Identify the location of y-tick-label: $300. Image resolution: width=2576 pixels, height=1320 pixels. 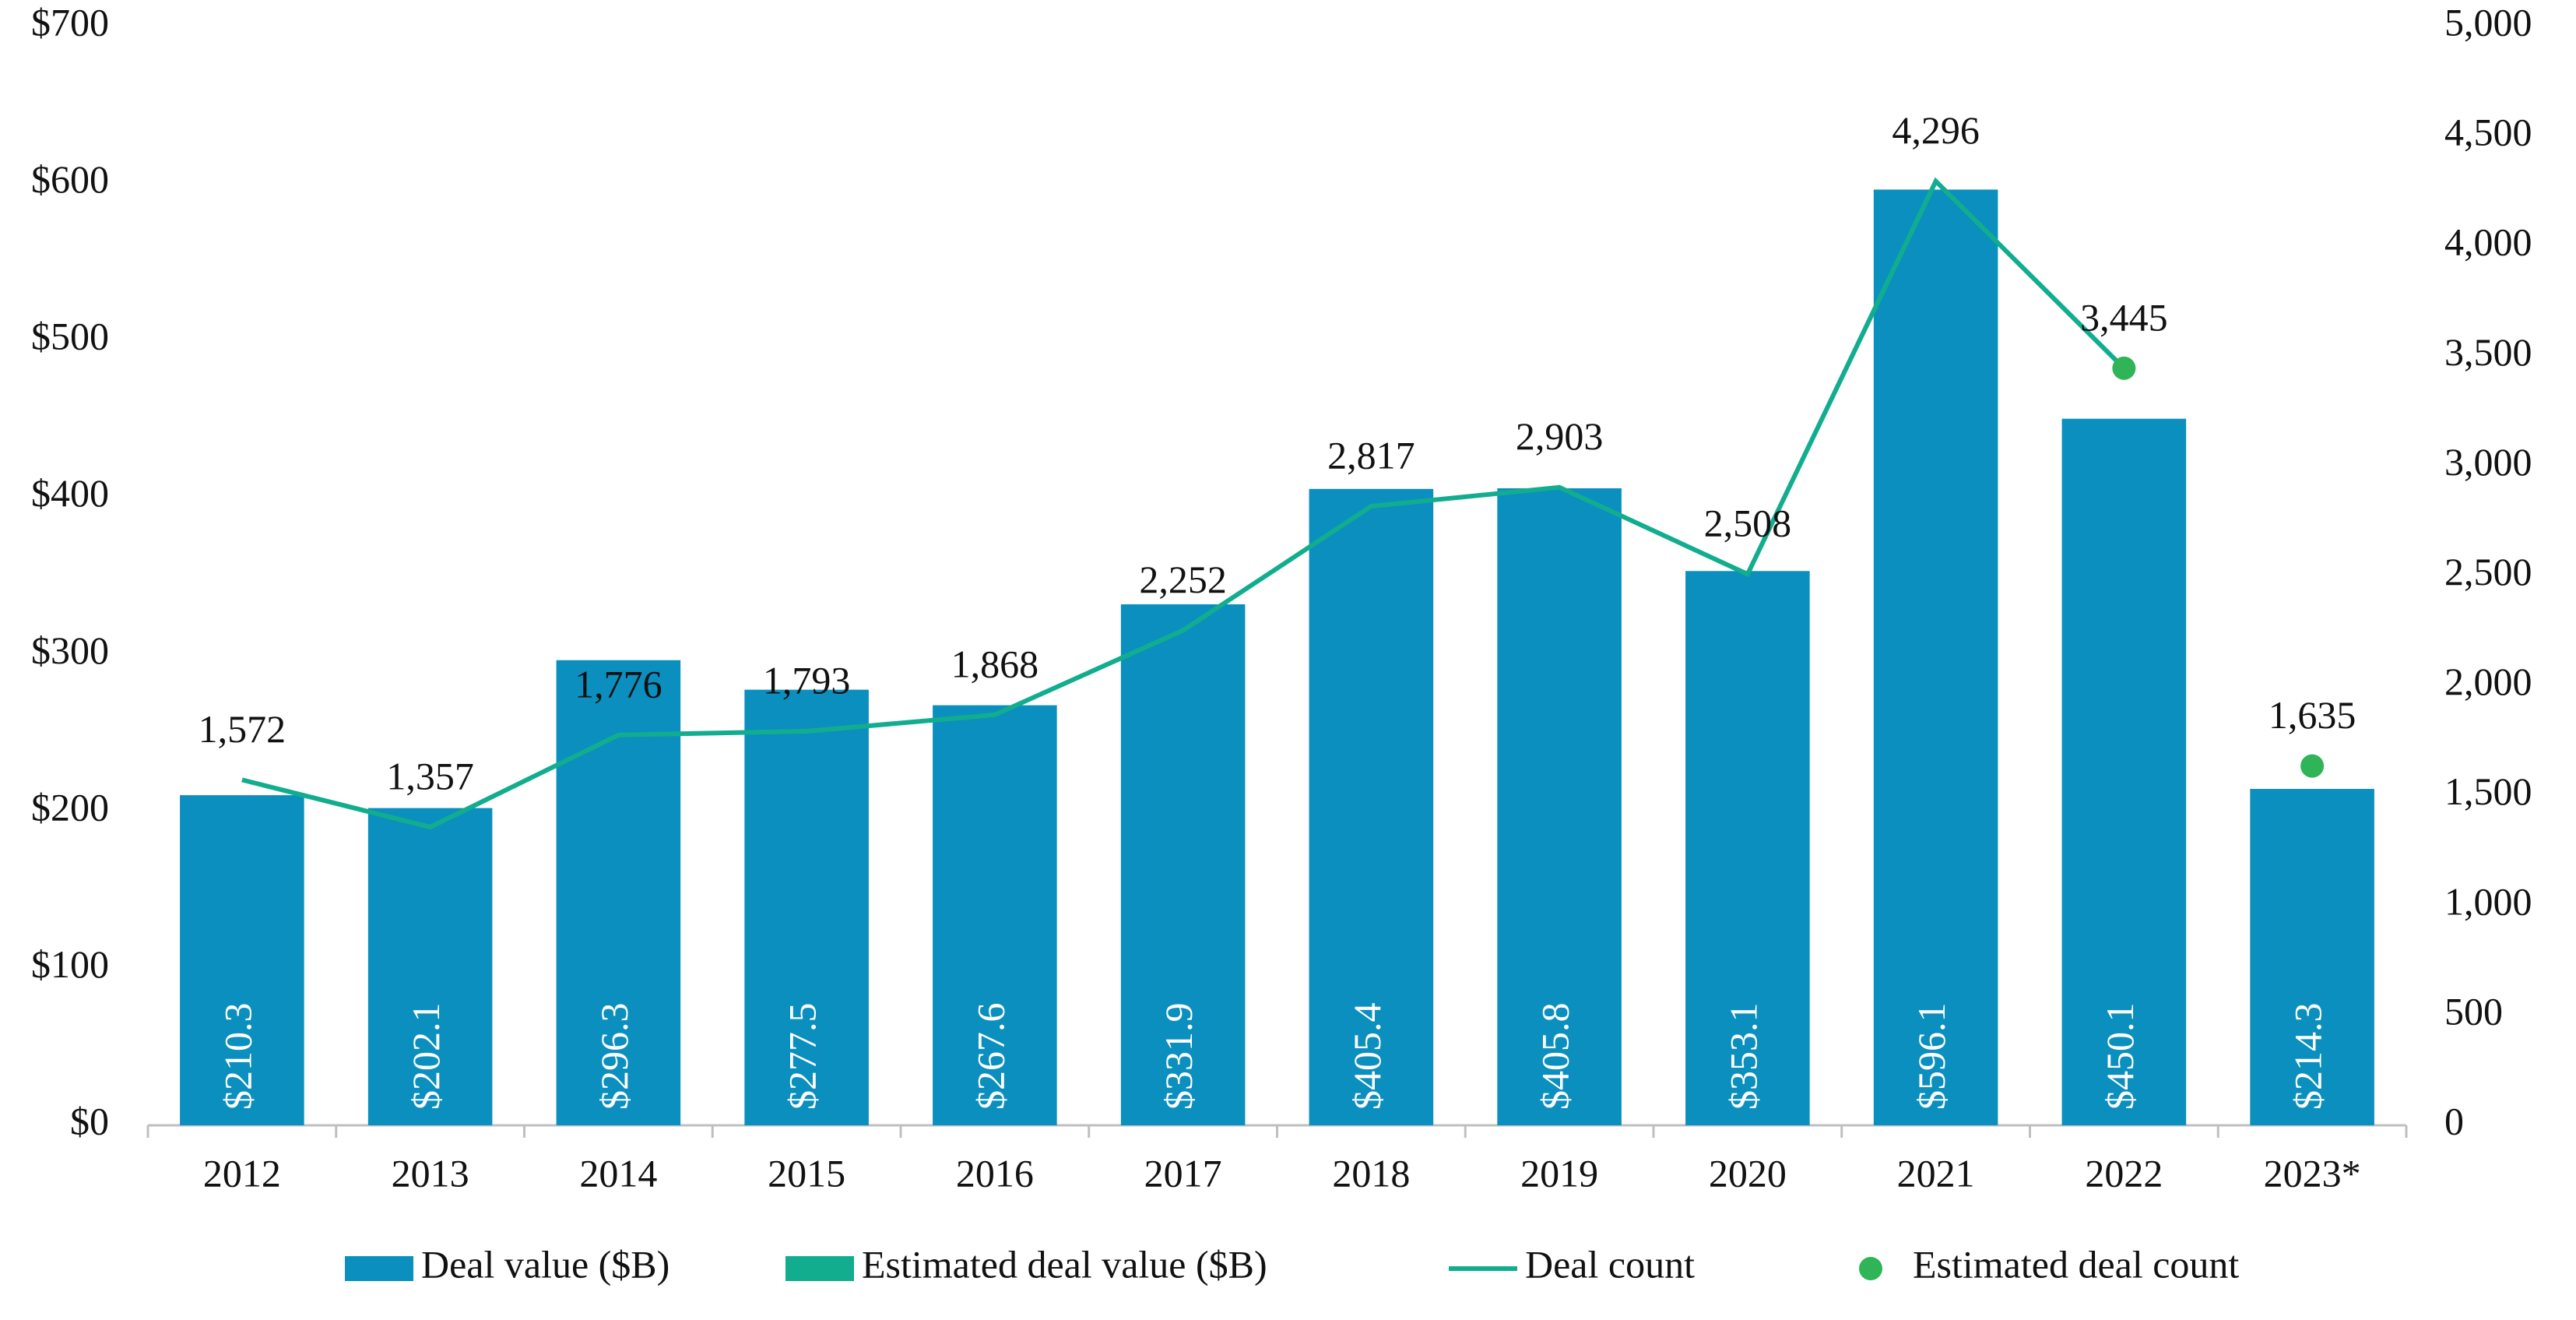
(70, 650).